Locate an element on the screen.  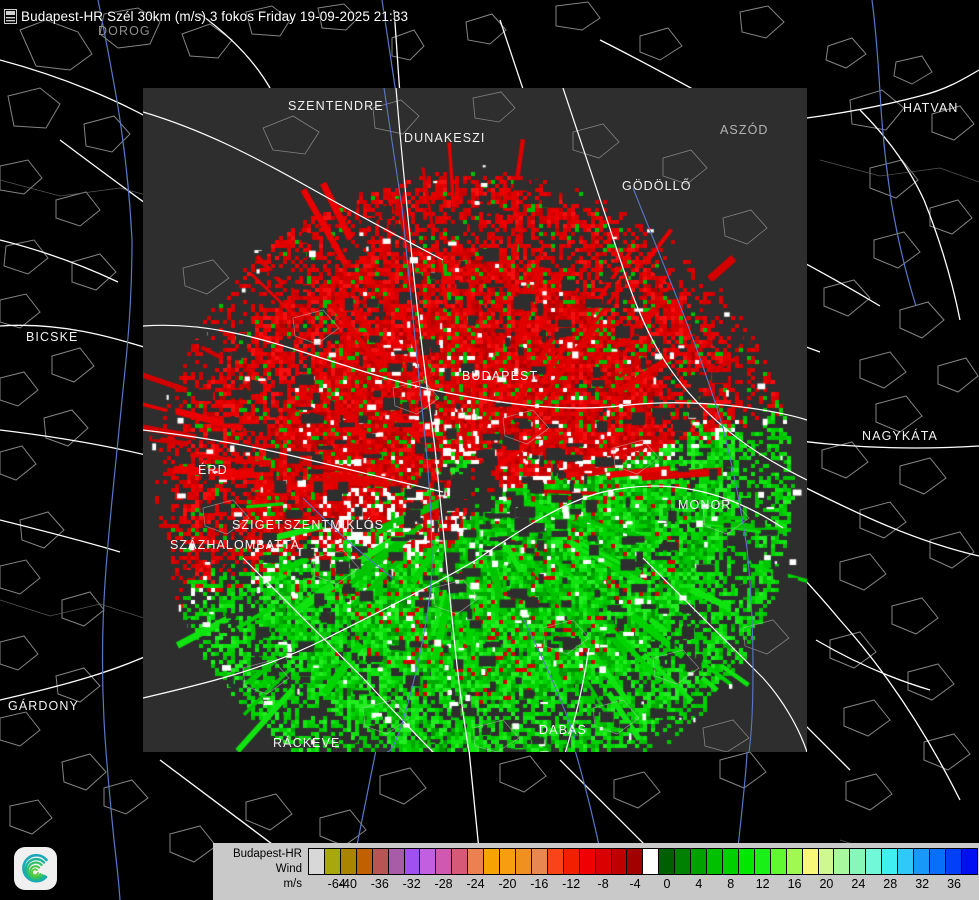
legend-tick--28: -28 is located at coordinates (443, 884).